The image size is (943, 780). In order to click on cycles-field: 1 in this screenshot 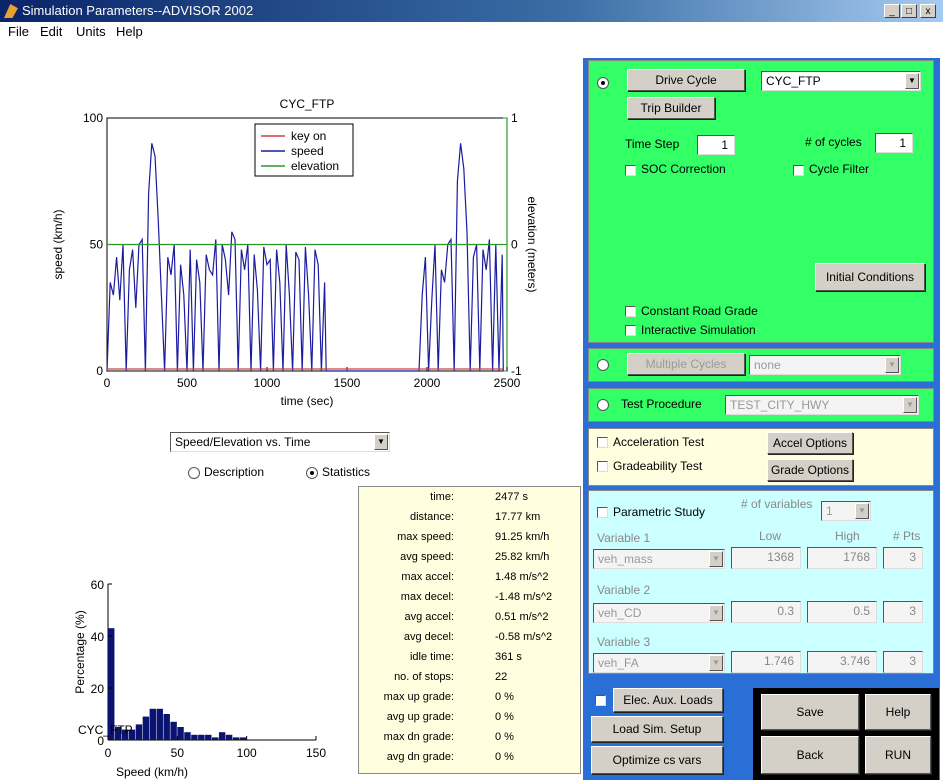, I will do `click(894, 143)`.